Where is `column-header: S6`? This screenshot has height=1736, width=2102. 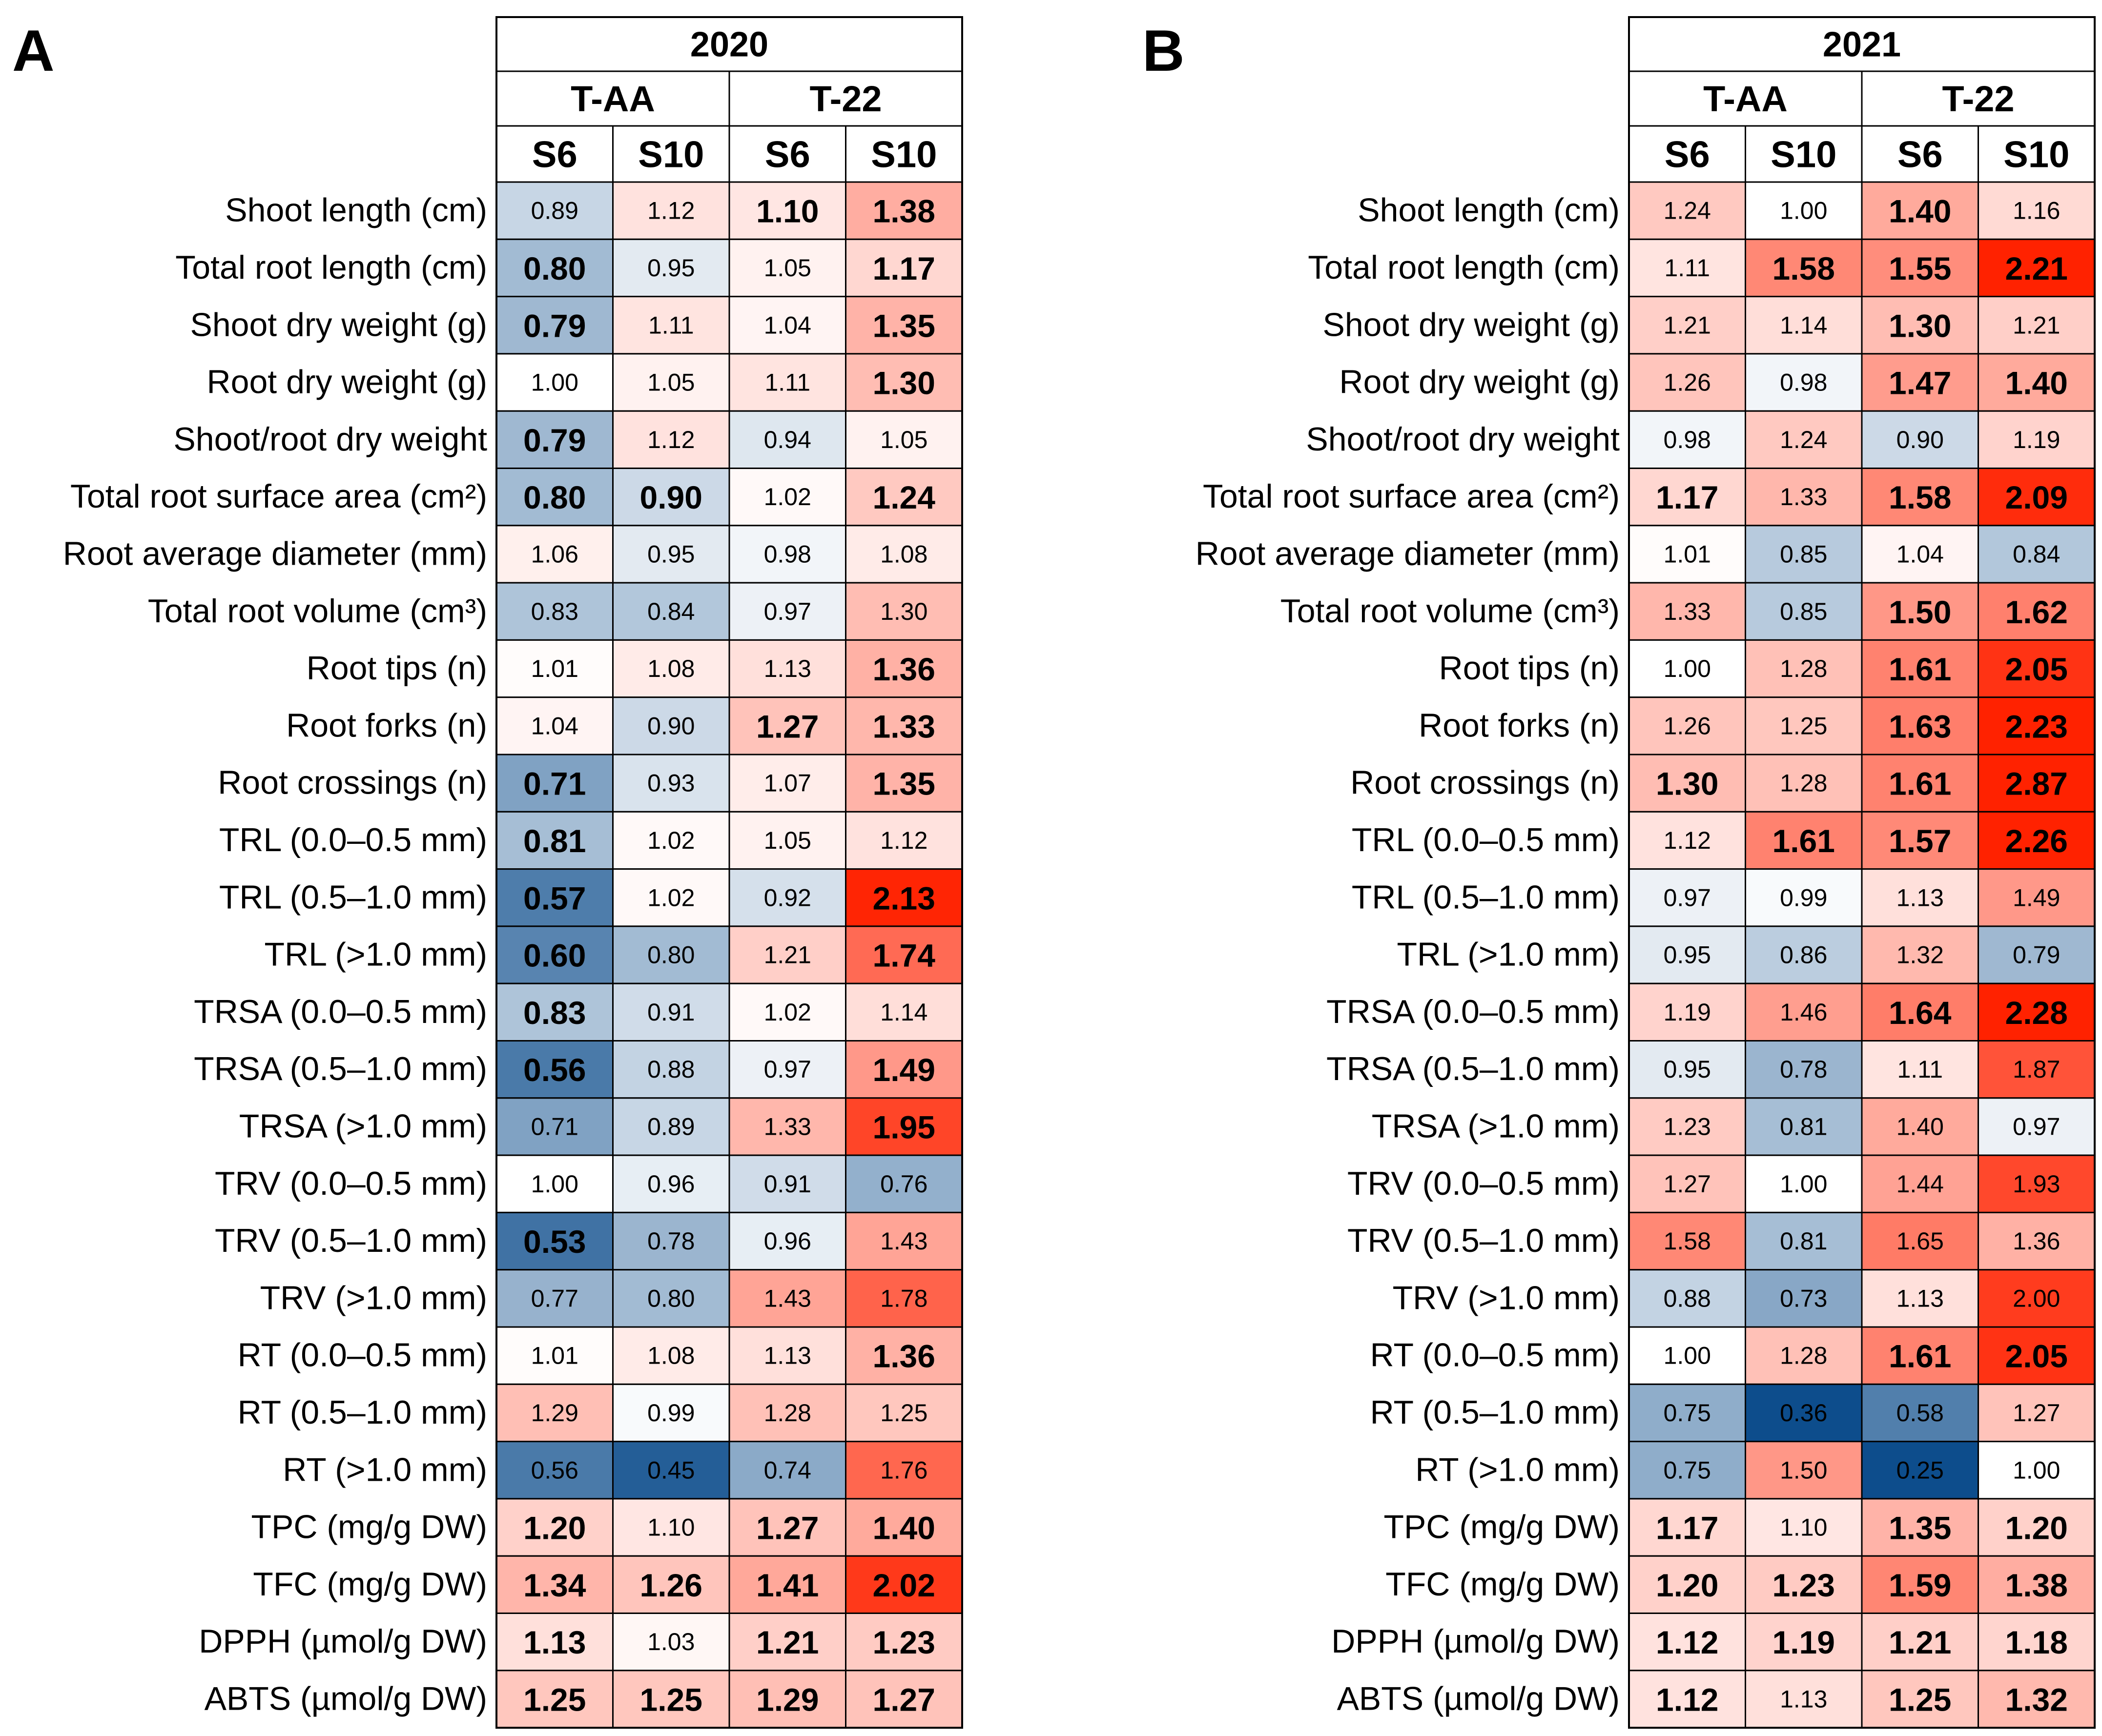 column-header: S6 is located at coordinates (787, 155).